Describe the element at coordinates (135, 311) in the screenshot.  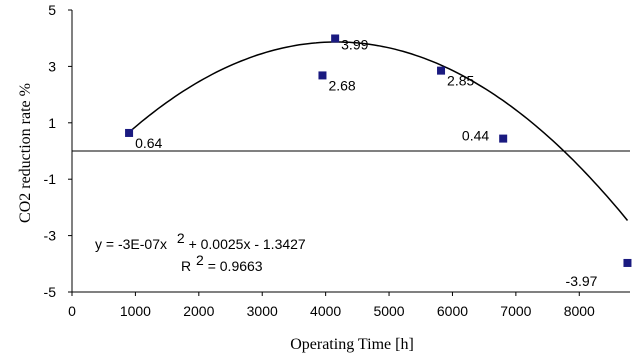
I see `x-tick-label: 1000` at that location.